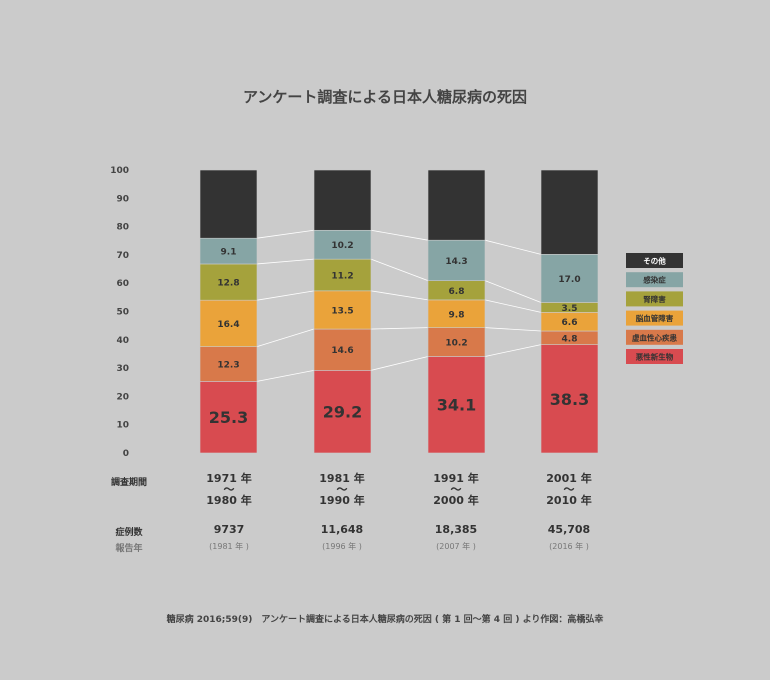 Image resolution: width=770 pixels, height=680 pixels. Describe the element at coordinates (457, 292) in the screenshot. I see `data-label: 6.8` at that location.